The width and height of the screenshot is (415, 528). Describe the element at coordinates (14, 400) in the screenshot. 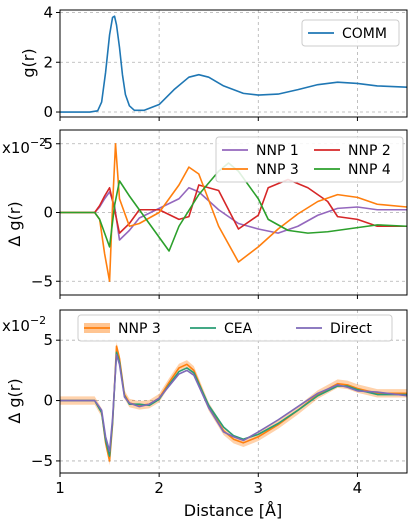

I see `panel-3-y-axis-label: Δ g(r)` at that location.